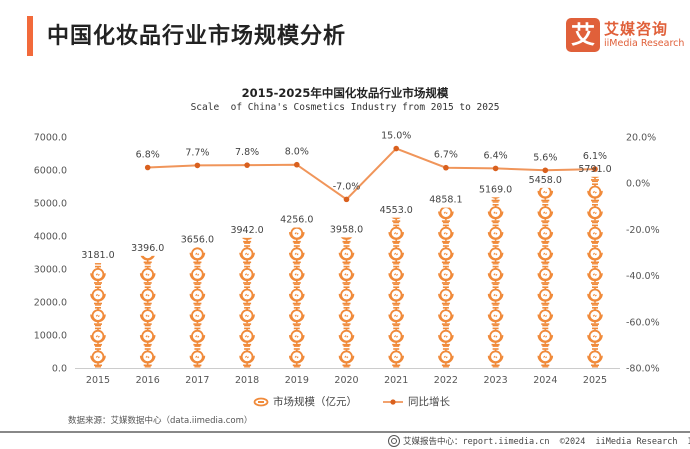  What do you see at coordinates (345, 93) in the screenshot?
I see `chart-title: 2015-2025年中国化妆品行业市场规模` at bounding box center [345, 93].